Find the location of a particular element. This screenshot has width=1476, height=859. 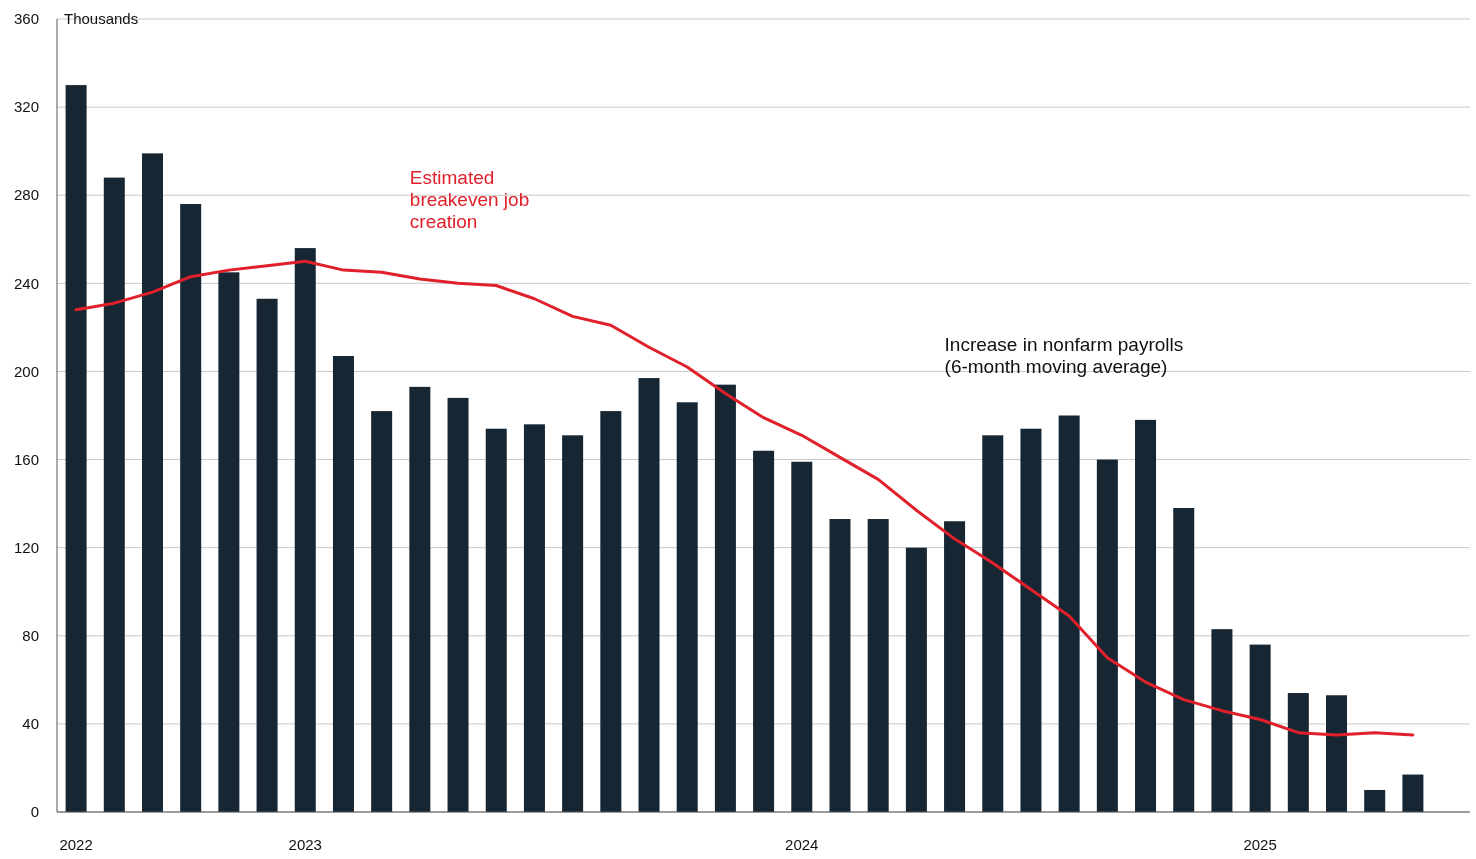

y-tick-label: 320 is located at coordinates (26, 107).